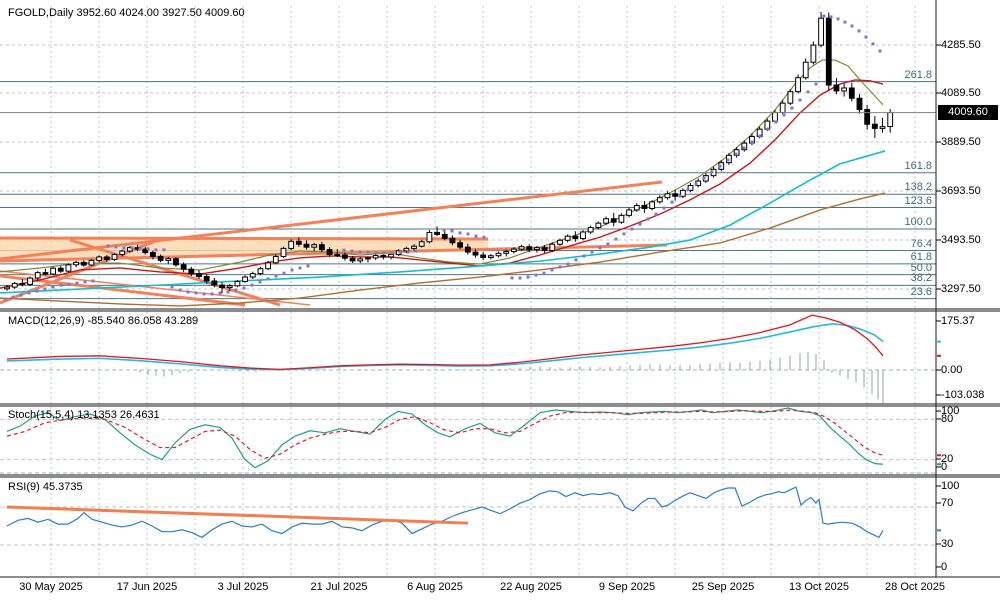  What do you see at coordinates (627, 587) in the screenshot?
I see `date-axis-label: 9 Sep 2025` at bounding box center [627, 587].